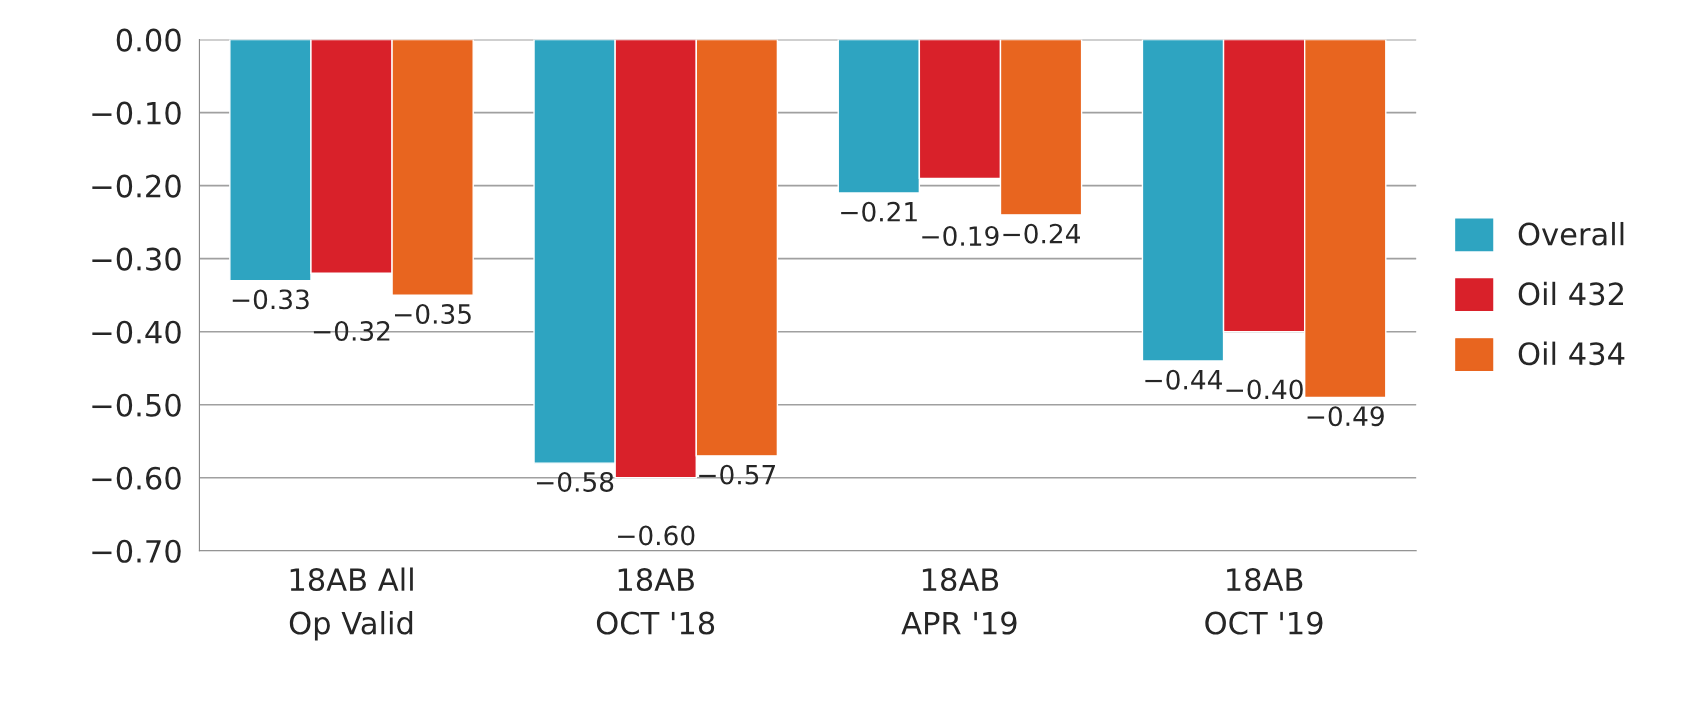  What do you see at coordinates (351, 604) in the screenshot?
I see `x-tick-label: 18AB All Op Valid` at bounding box center [351, 604].